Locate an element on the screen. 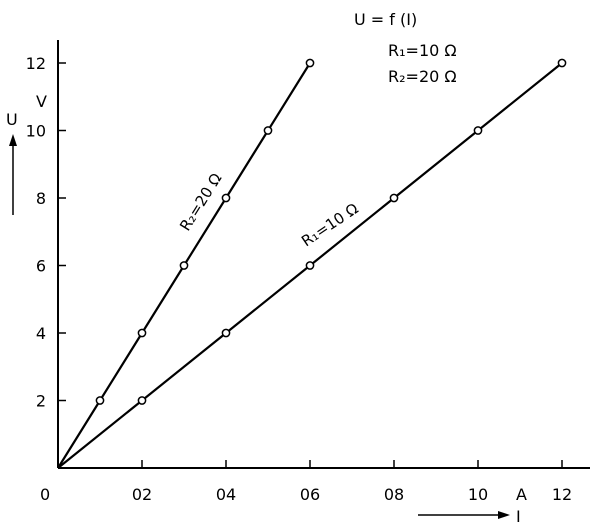 The height and width of the screenshot is (532, 599). origin-label: 0 is located at coordinates (45, 494).